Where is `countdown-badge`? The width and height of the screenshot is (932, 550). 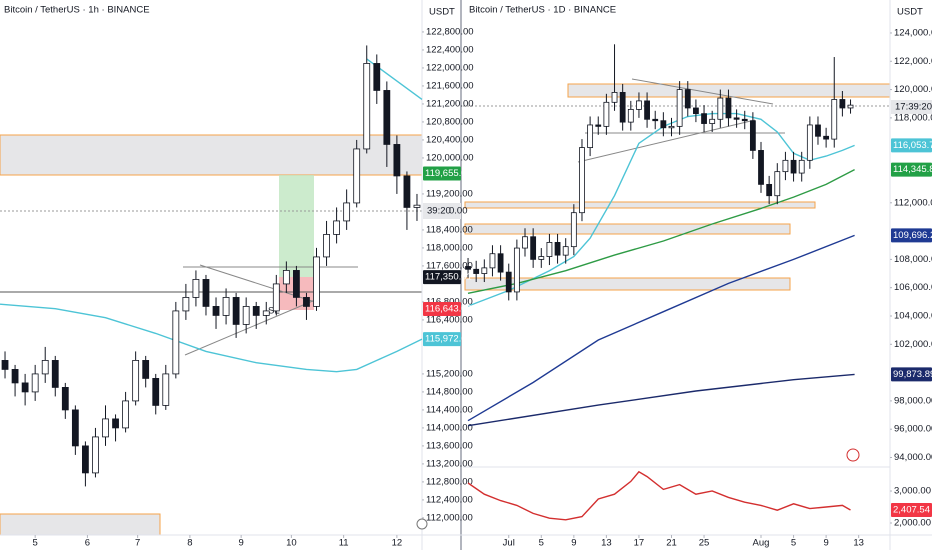
countdown-badge is located at coordinates (911, 107).